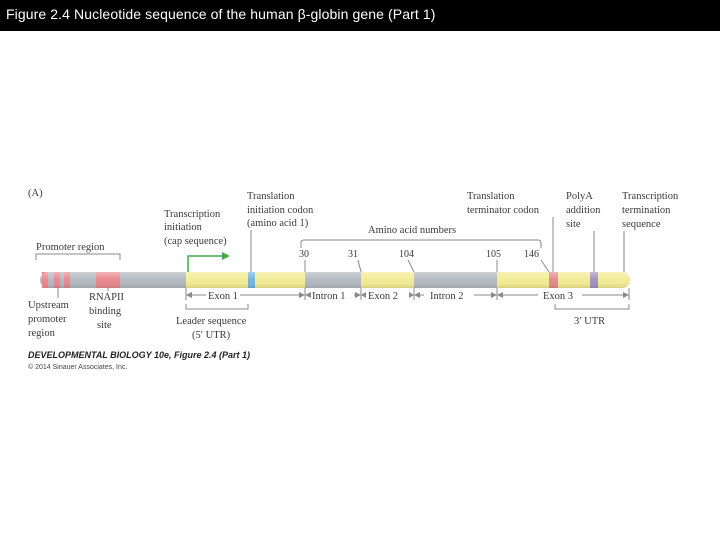 This screenshot has width=720, height=540. What do you see at coordinates (245, 294) in the screenshot?
I see `exon1-span` at bounding box center [245, 294].